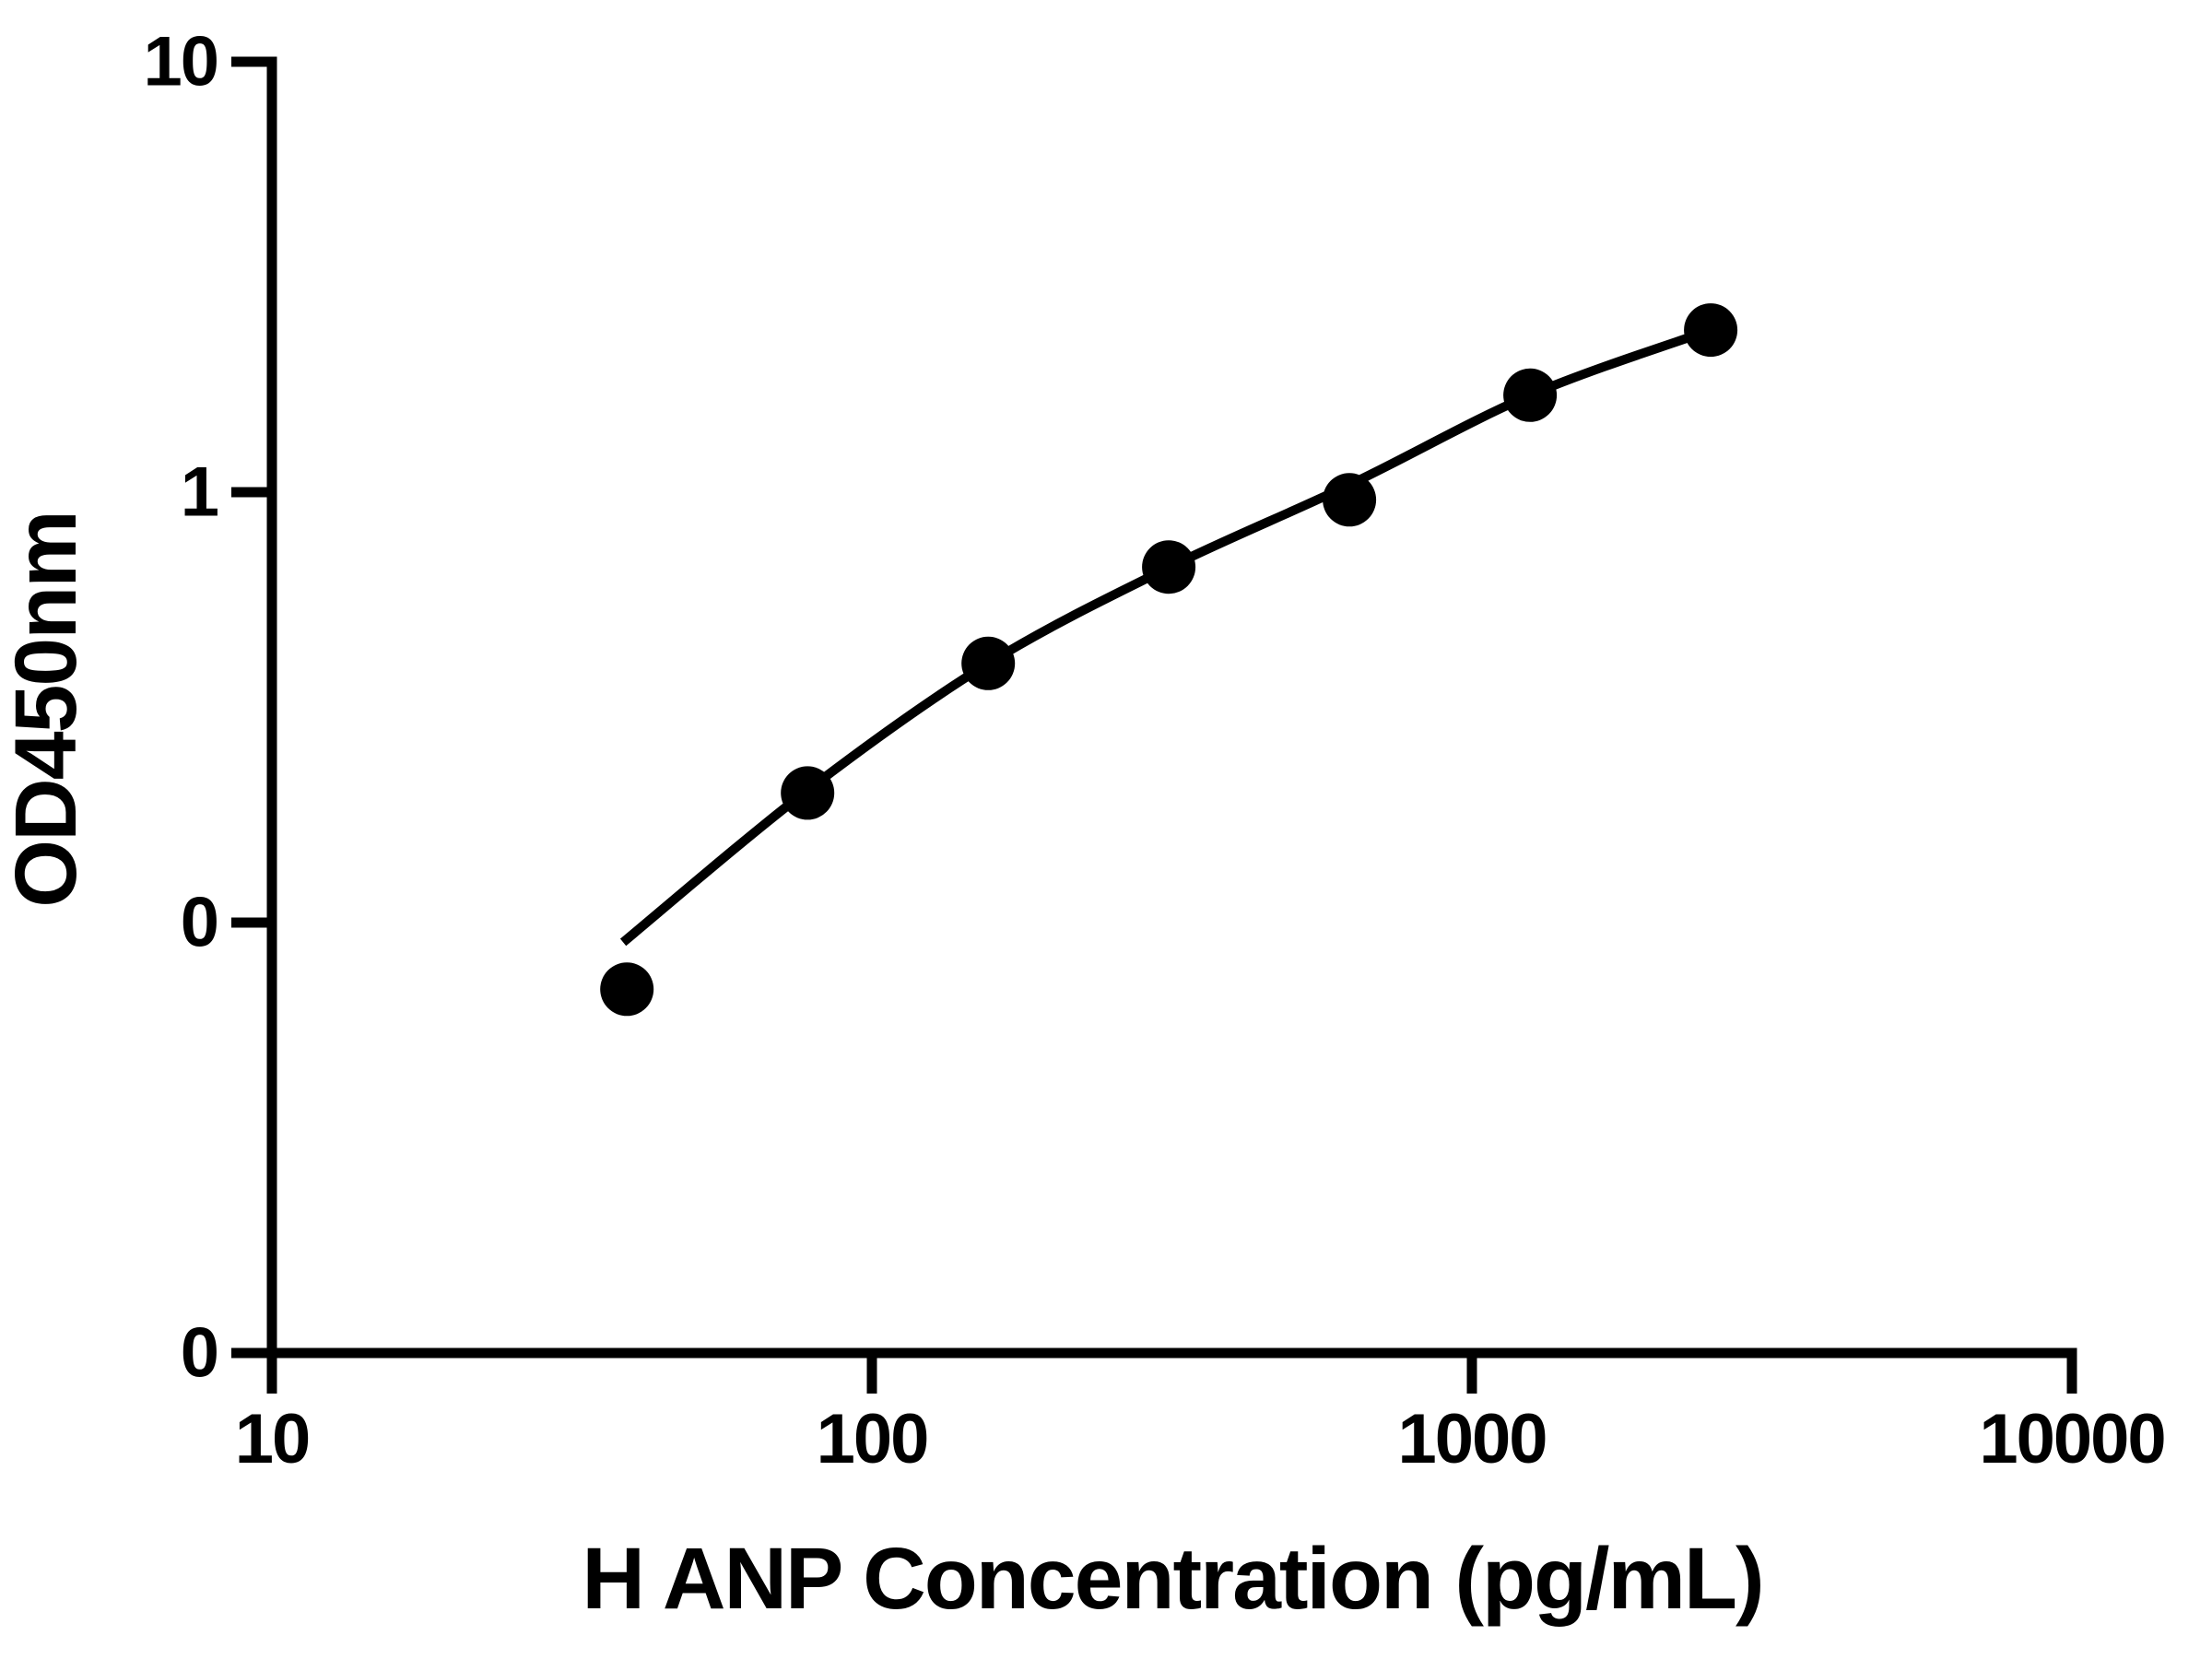  I want to click on x-axis-tick-labels: 10 100 1000 10000, so click(1201, 1439).